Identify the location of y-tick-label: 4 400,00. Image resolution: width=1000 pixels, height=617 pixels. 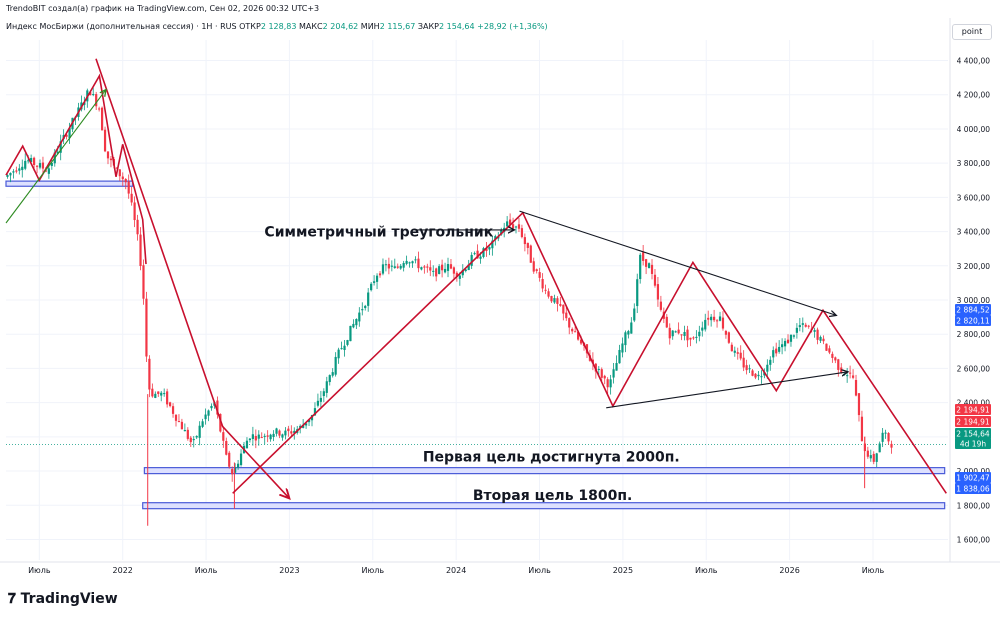
(974, 61).